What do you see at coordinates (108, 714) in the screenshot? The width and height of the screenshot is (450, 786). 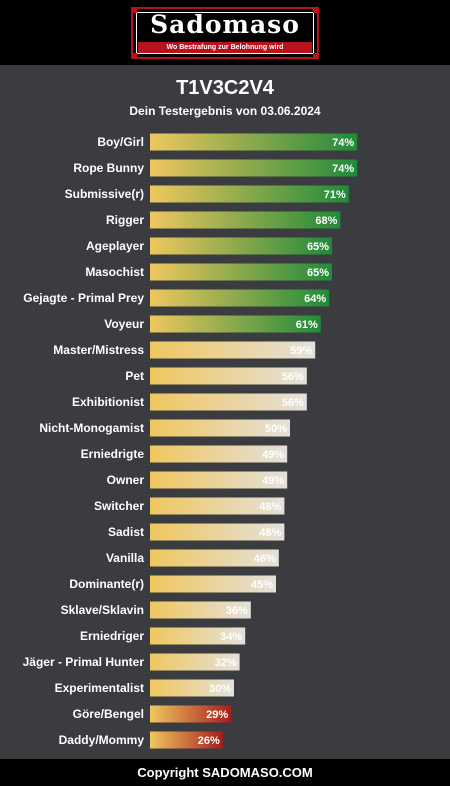 I see `category-label: Göre/Bengel` at bounding box center [108, 714].